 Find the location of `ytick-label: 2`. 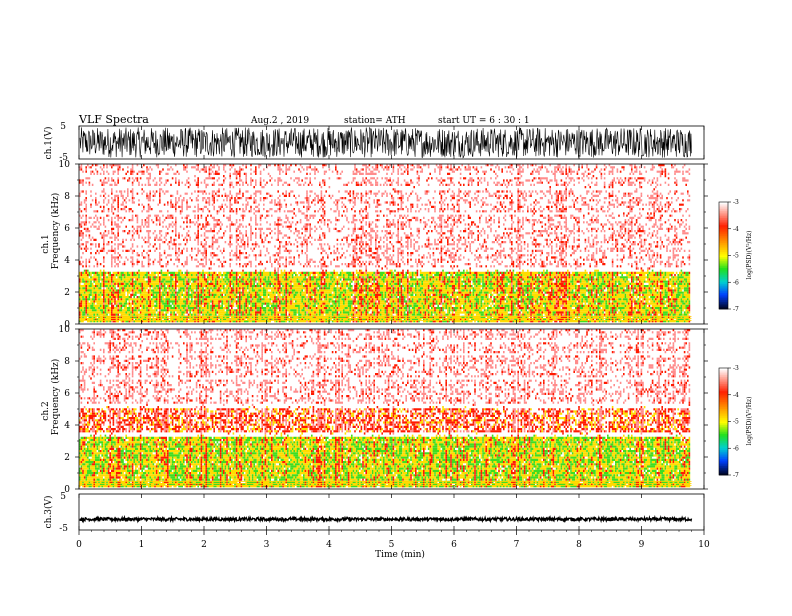

ytick-label: 2 is located at coordinates (67, 293).